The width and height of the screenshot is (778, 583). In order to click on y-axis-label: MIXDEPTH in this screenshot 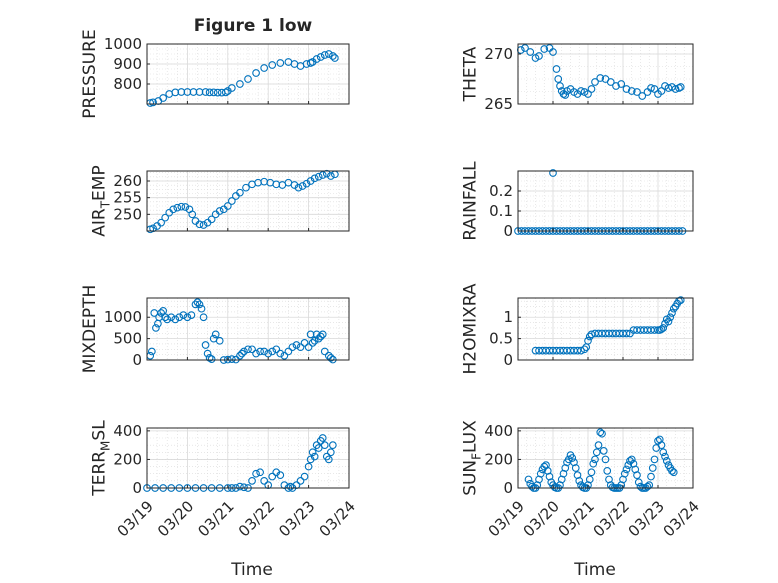, I will do `click(90, 329)`.